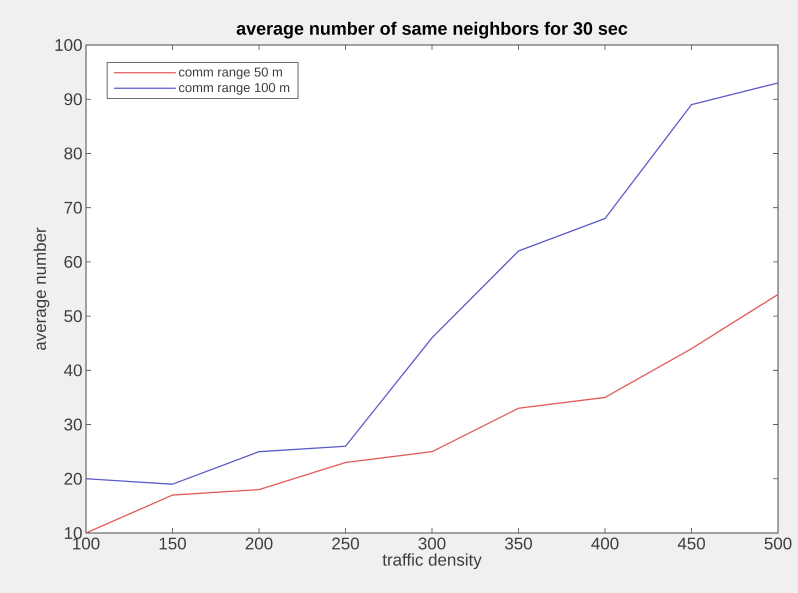  Describe the element at coordinates (432, 30) in the screenshot. I see `chart-title: average number of same neighbors for 30 sec` at that location.